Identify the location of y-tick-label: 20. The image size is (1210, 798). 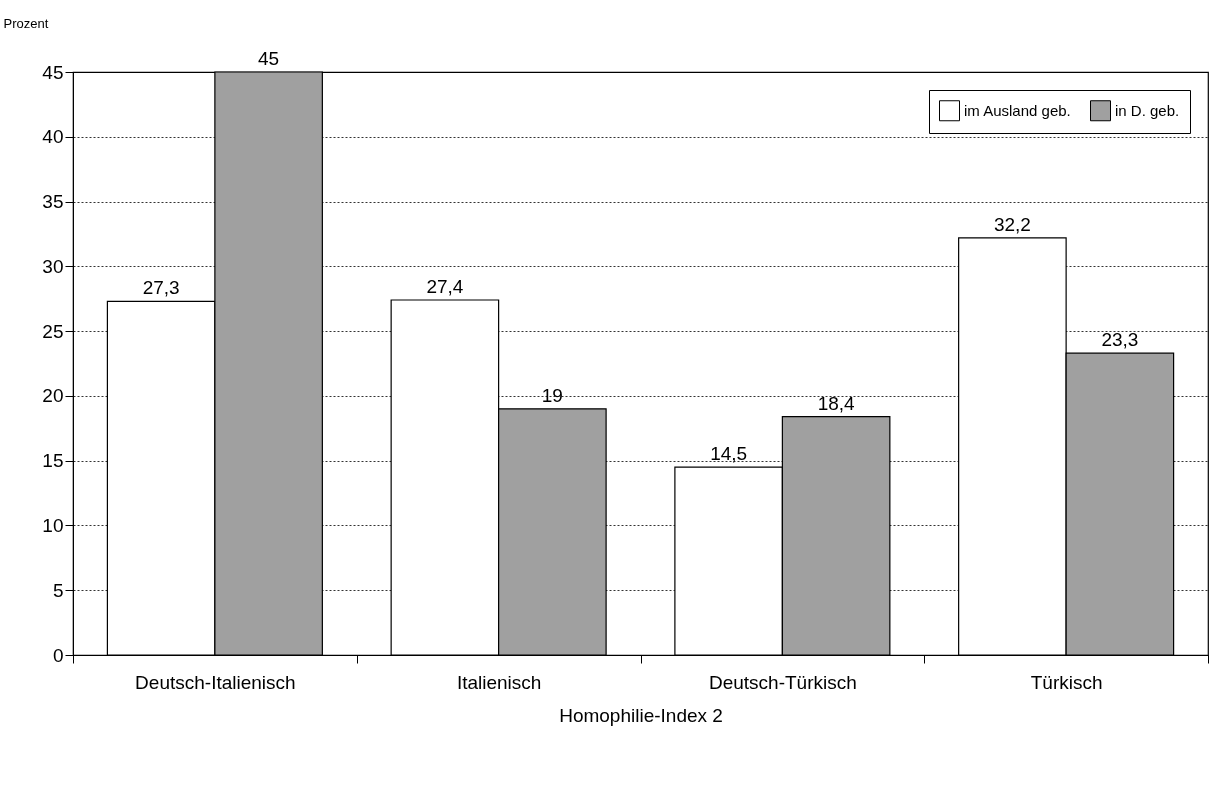
(53, 396).